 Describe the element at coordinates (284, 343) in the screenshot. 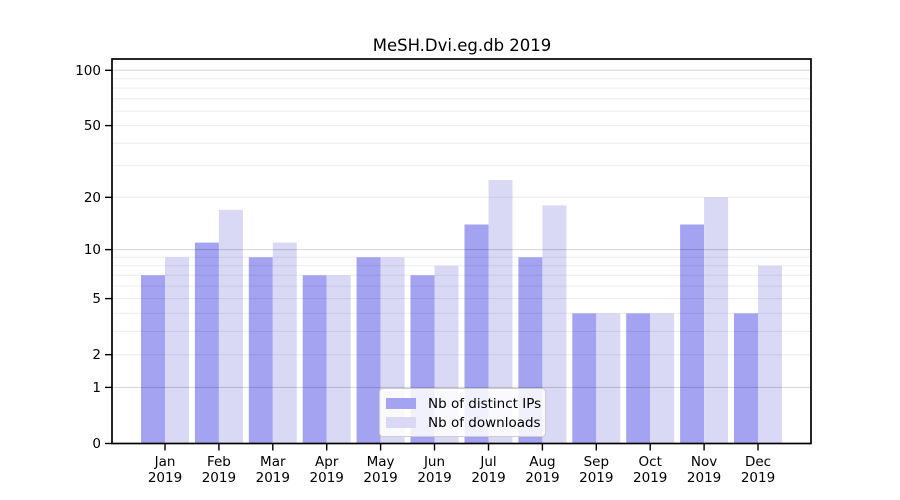

I see `bar-downloads-mar` at that location.